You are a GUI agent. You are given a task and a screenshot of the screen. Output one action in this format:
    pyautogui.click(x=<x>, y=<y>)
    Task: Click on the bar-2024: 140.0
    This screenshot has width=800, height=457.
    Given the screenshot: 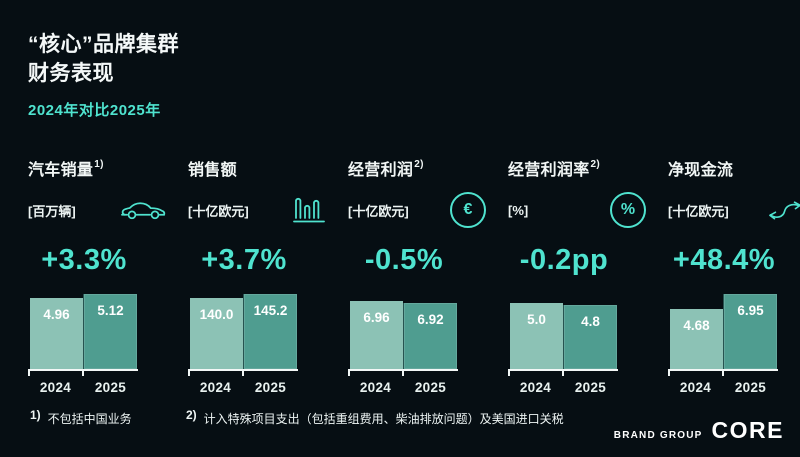 What is the action you would take?
    pyautogui.click(x=216, y=333)
    